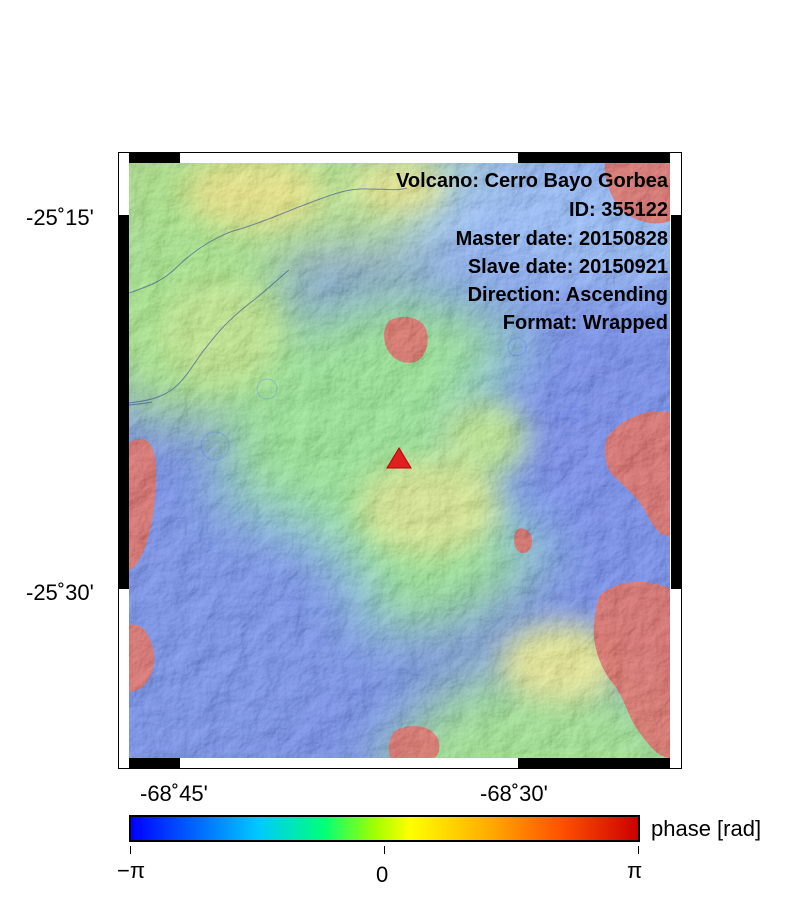  Describe the element at coordinates (635, 870) in the screenshot. I see `colorbar-max-label: π` at that location.